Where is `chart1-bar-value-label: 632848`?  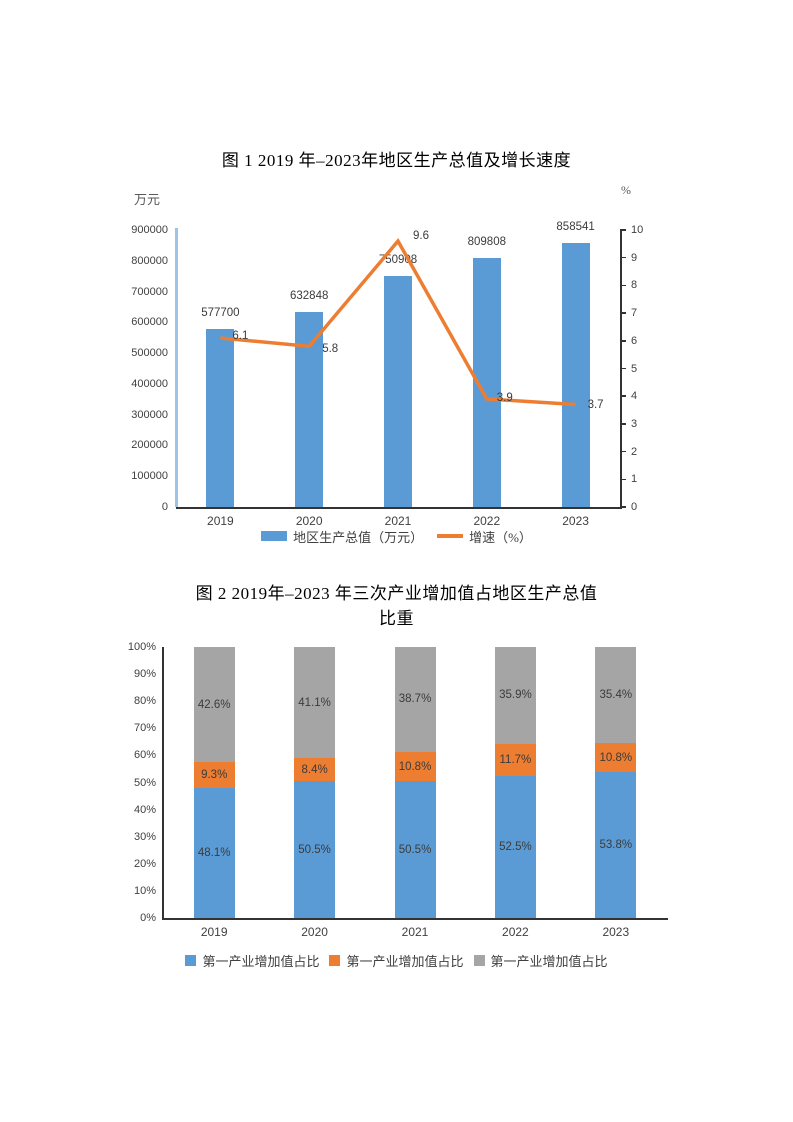 chart1-bar-value-label: 632848 is located at coordinates (309, 296).